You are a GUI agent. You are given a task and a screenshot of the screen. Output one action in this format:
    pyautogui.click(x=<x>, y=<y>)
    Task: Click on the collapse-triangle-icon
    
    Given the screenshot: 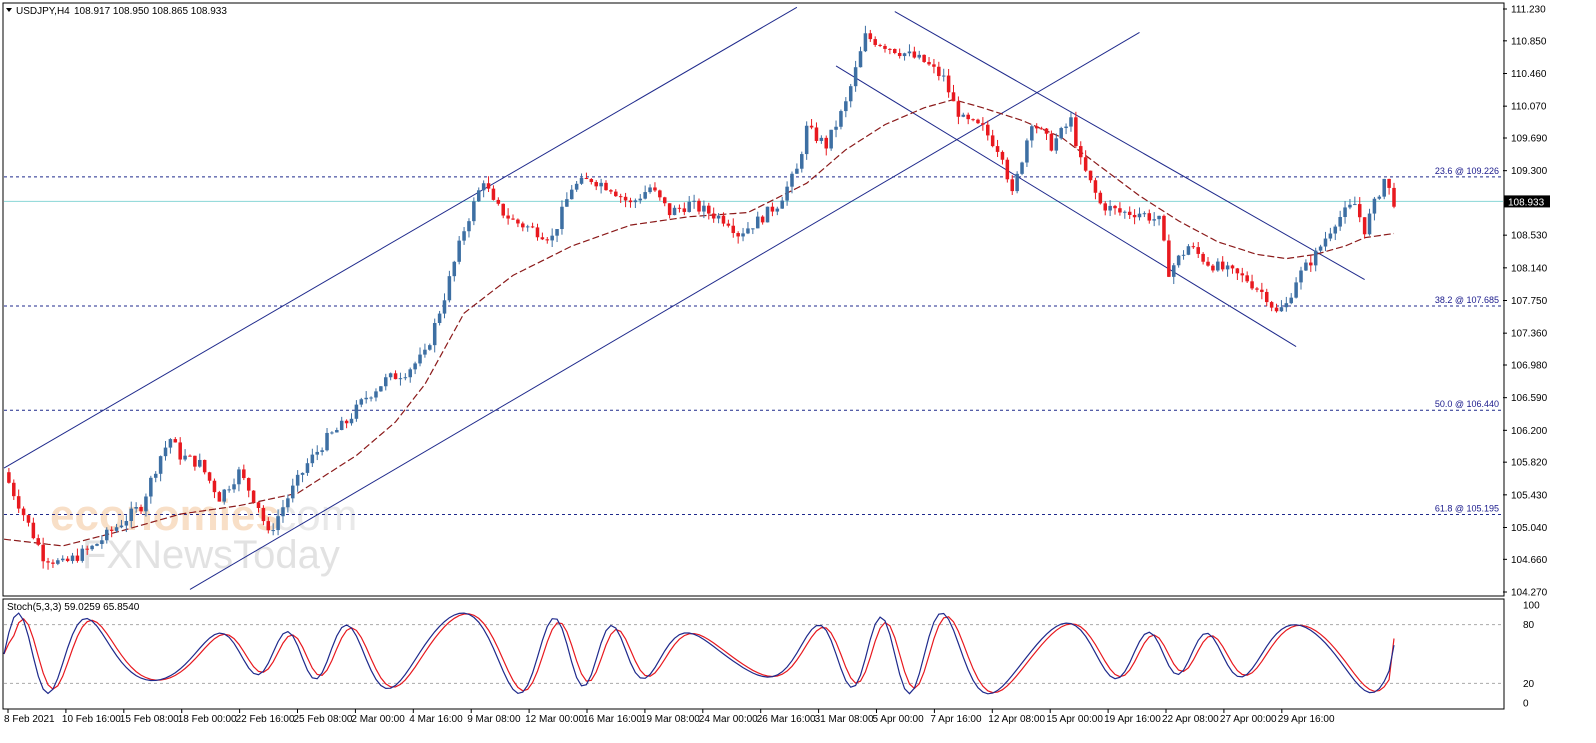 What is the action you would take?
    pyautogui.click(x=9, y=10)
    